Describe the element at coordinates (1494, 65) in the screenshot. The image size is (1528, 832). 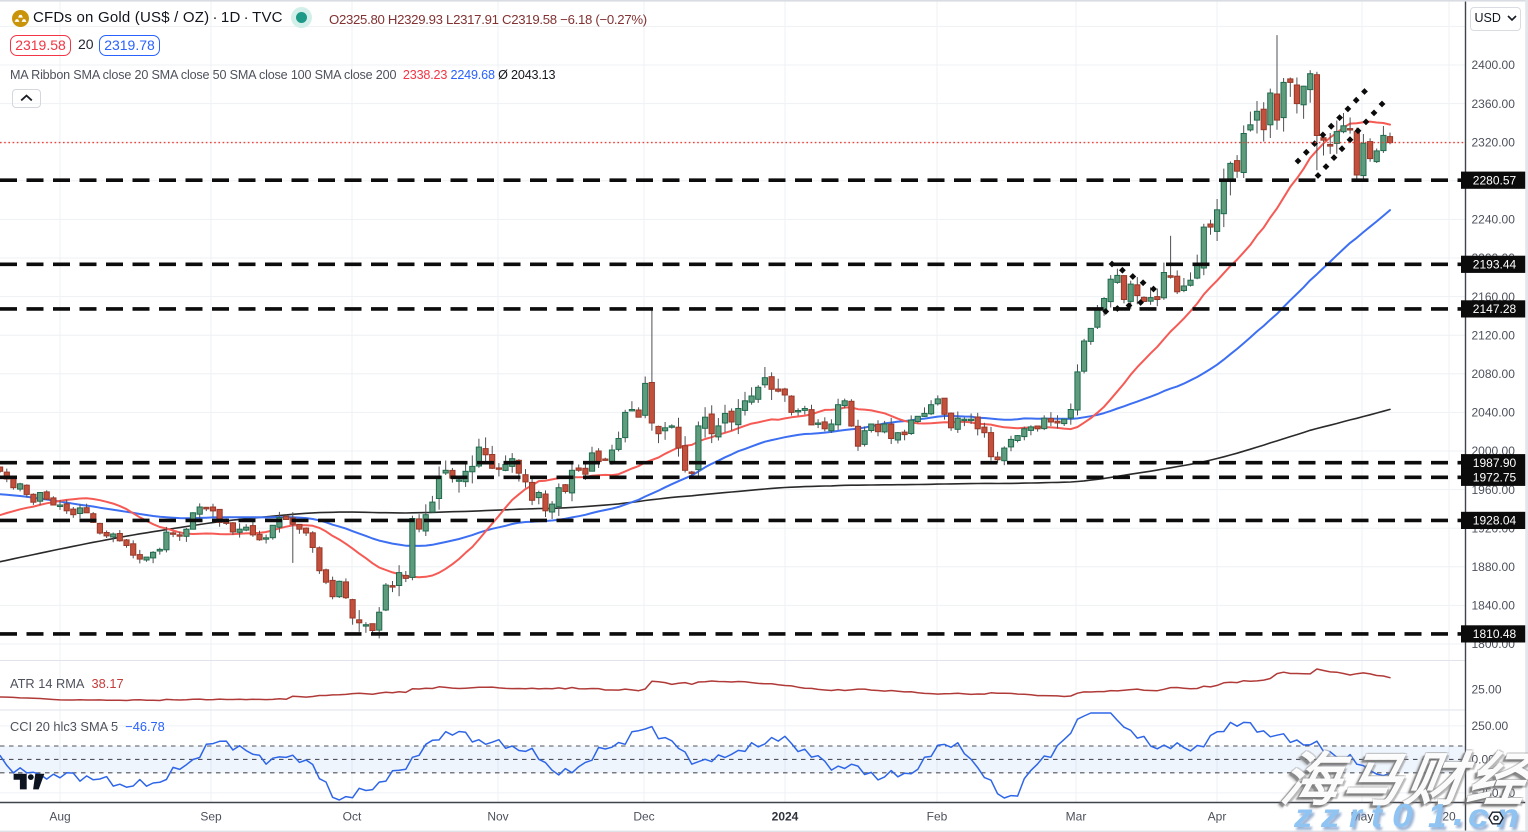
I see `svg-text: 2400.00` at that location.